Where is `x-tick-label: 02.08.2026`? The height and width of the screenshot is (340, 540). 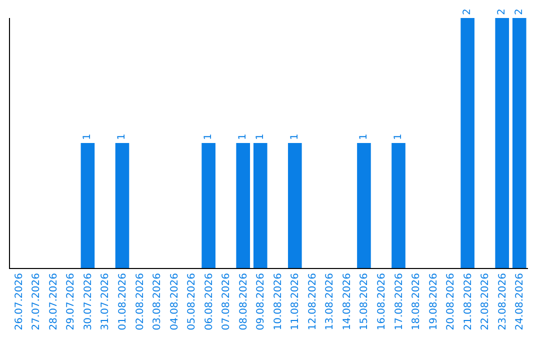
x-tick-label: 02.08.2026 is located at coordinates (140, 301).